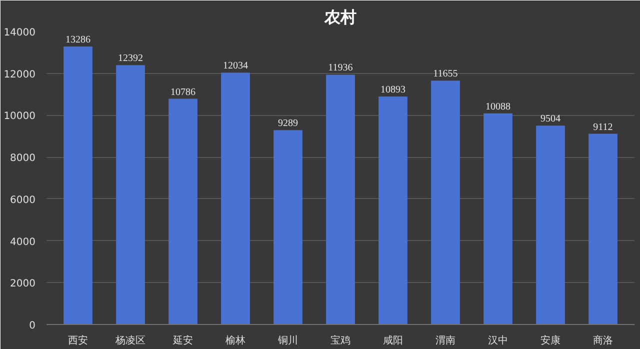 The image size is (640, 349). What do you see at coordinates (550, 340) in the screenshot?
I see `x-tick-label: 安康` at bounding box center [550, 340].